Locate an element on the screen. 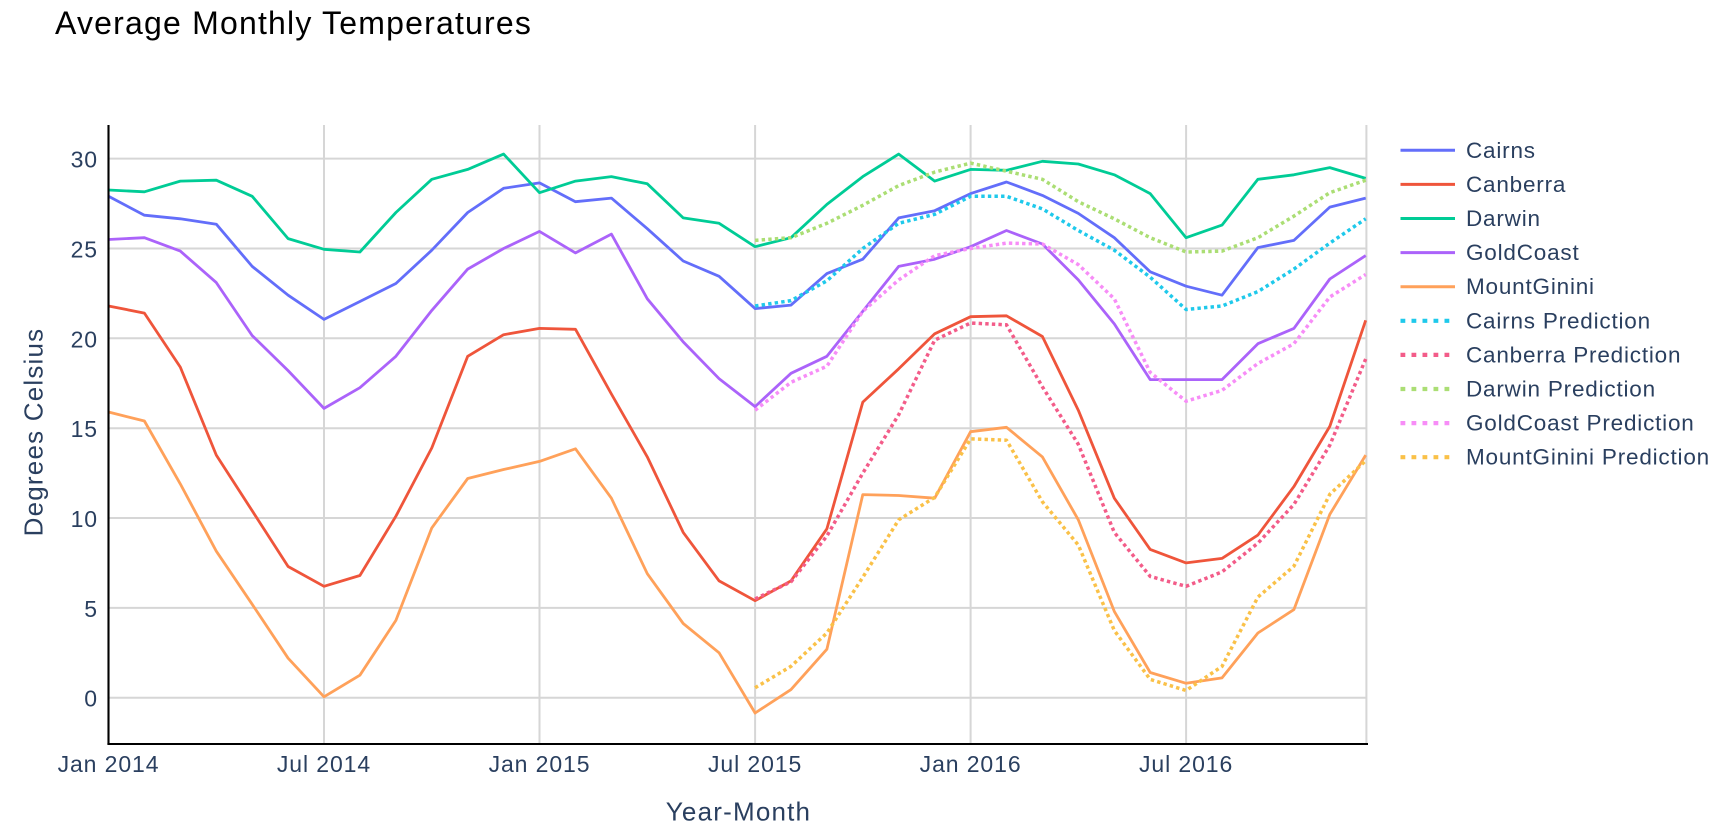 The width and height of the screenshot is (1722, 836). svg-text: Degrees Celsius is located at coordinates (34, 432).